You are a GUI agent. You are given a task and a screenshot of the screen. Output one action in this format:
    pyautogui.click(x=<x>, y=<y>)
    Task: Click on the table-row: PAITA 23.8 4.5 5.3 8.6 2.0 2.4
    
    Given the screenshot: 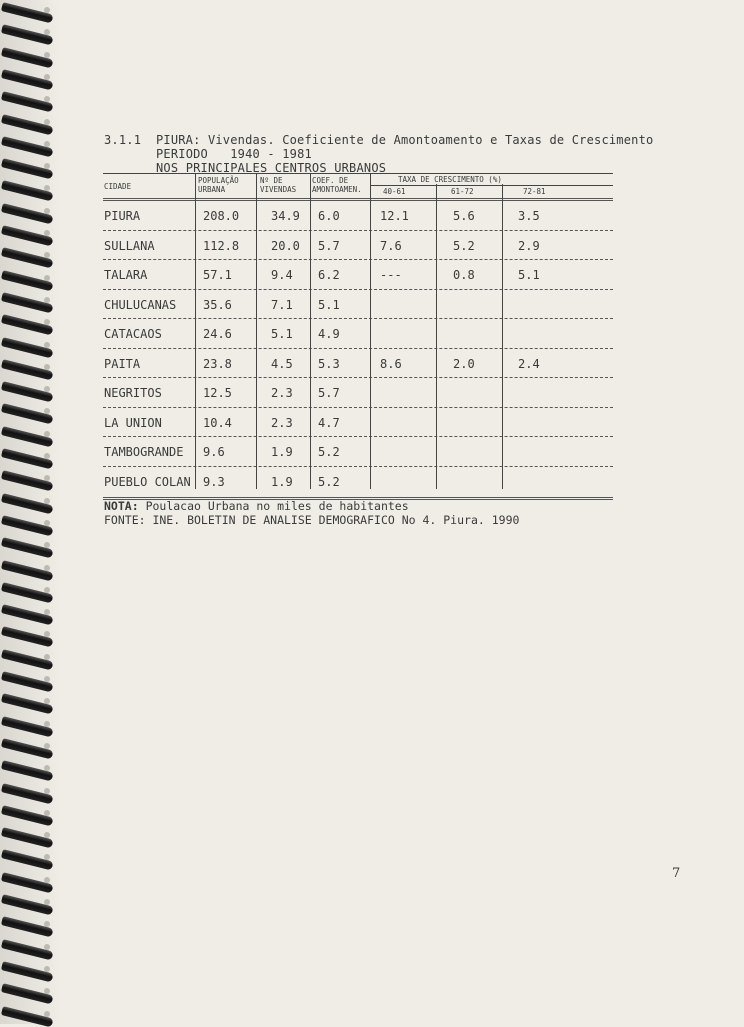 What is the action you would take?
    pyautogui.click(x=358, y=363)
    